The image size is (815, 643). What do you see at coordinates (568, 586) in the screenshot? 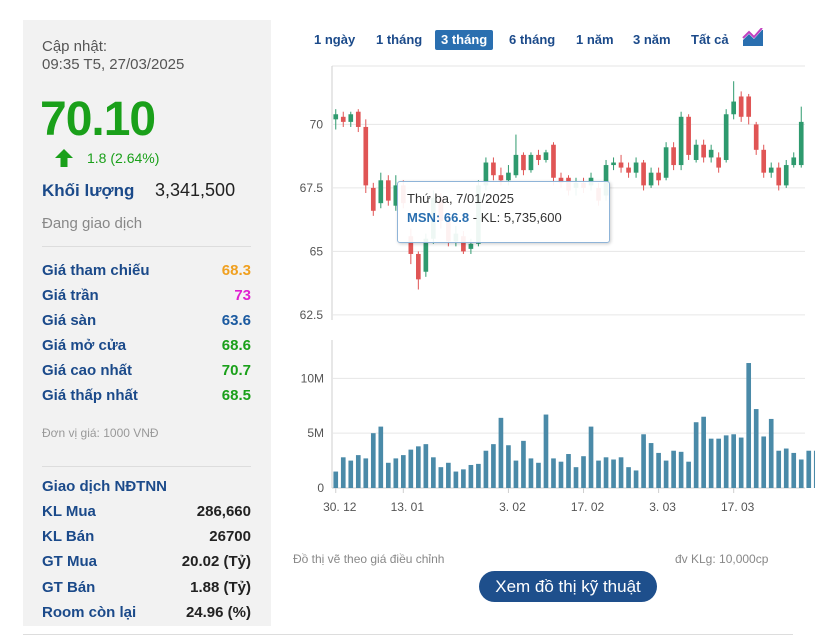
I see `technical-chart-button: Xem đồ thị kỹ thuật` at bounding box center [568, 586].